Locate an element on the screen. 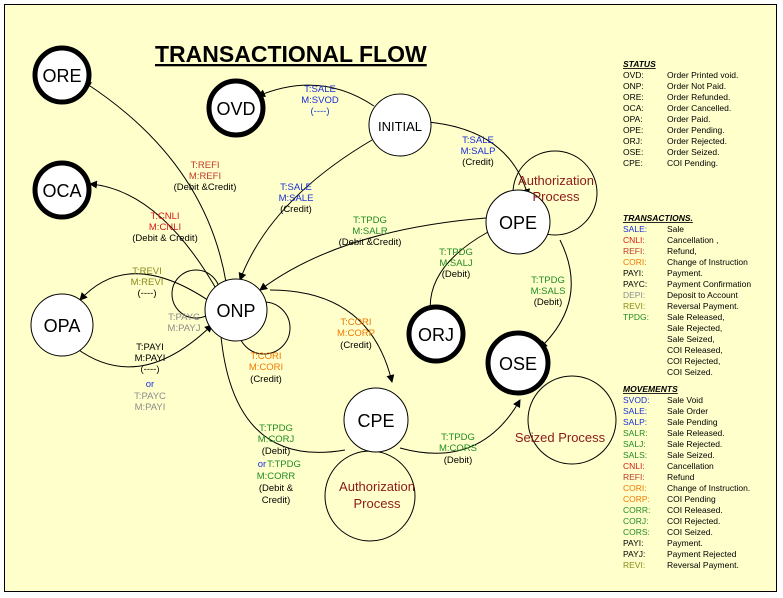 The image size is (783, 598). edge-cpe-ose is located at coordinates (460, 426).